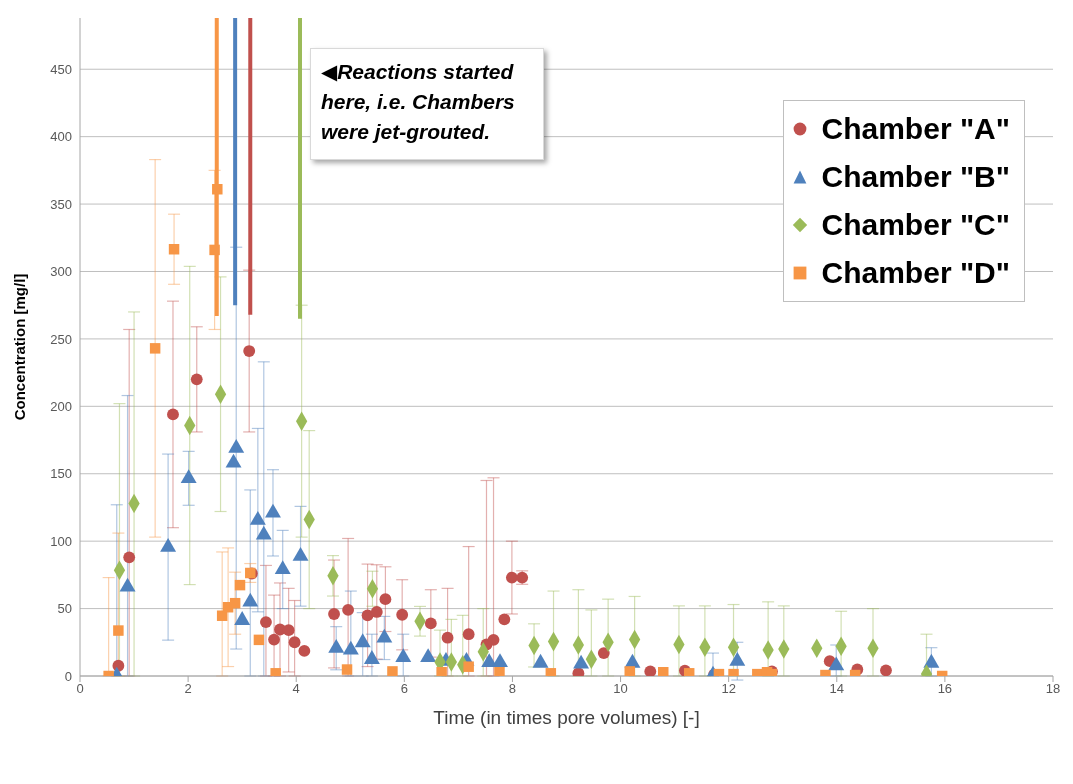 Image resolution: width=1073 pixels, height=784 pixels. I want to click on y-axis-title: Concentration [mg/l], so click(20, 347).